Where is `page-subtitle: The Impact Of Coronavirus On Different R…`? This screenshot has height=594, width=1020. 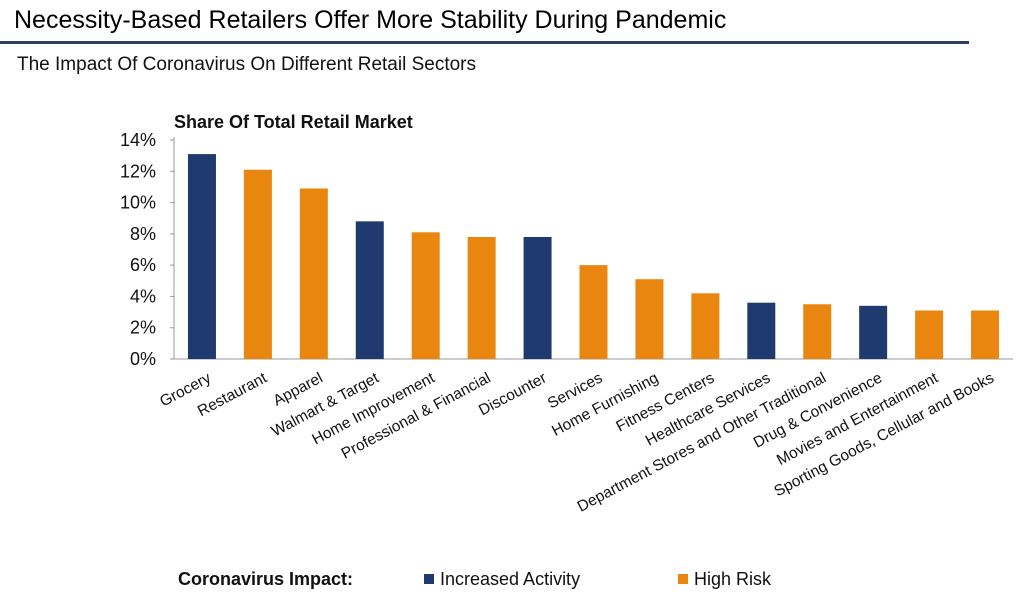 page-subtitle: The Impact Of Coronavirus On Different R… is located at coordinates (246, 64).